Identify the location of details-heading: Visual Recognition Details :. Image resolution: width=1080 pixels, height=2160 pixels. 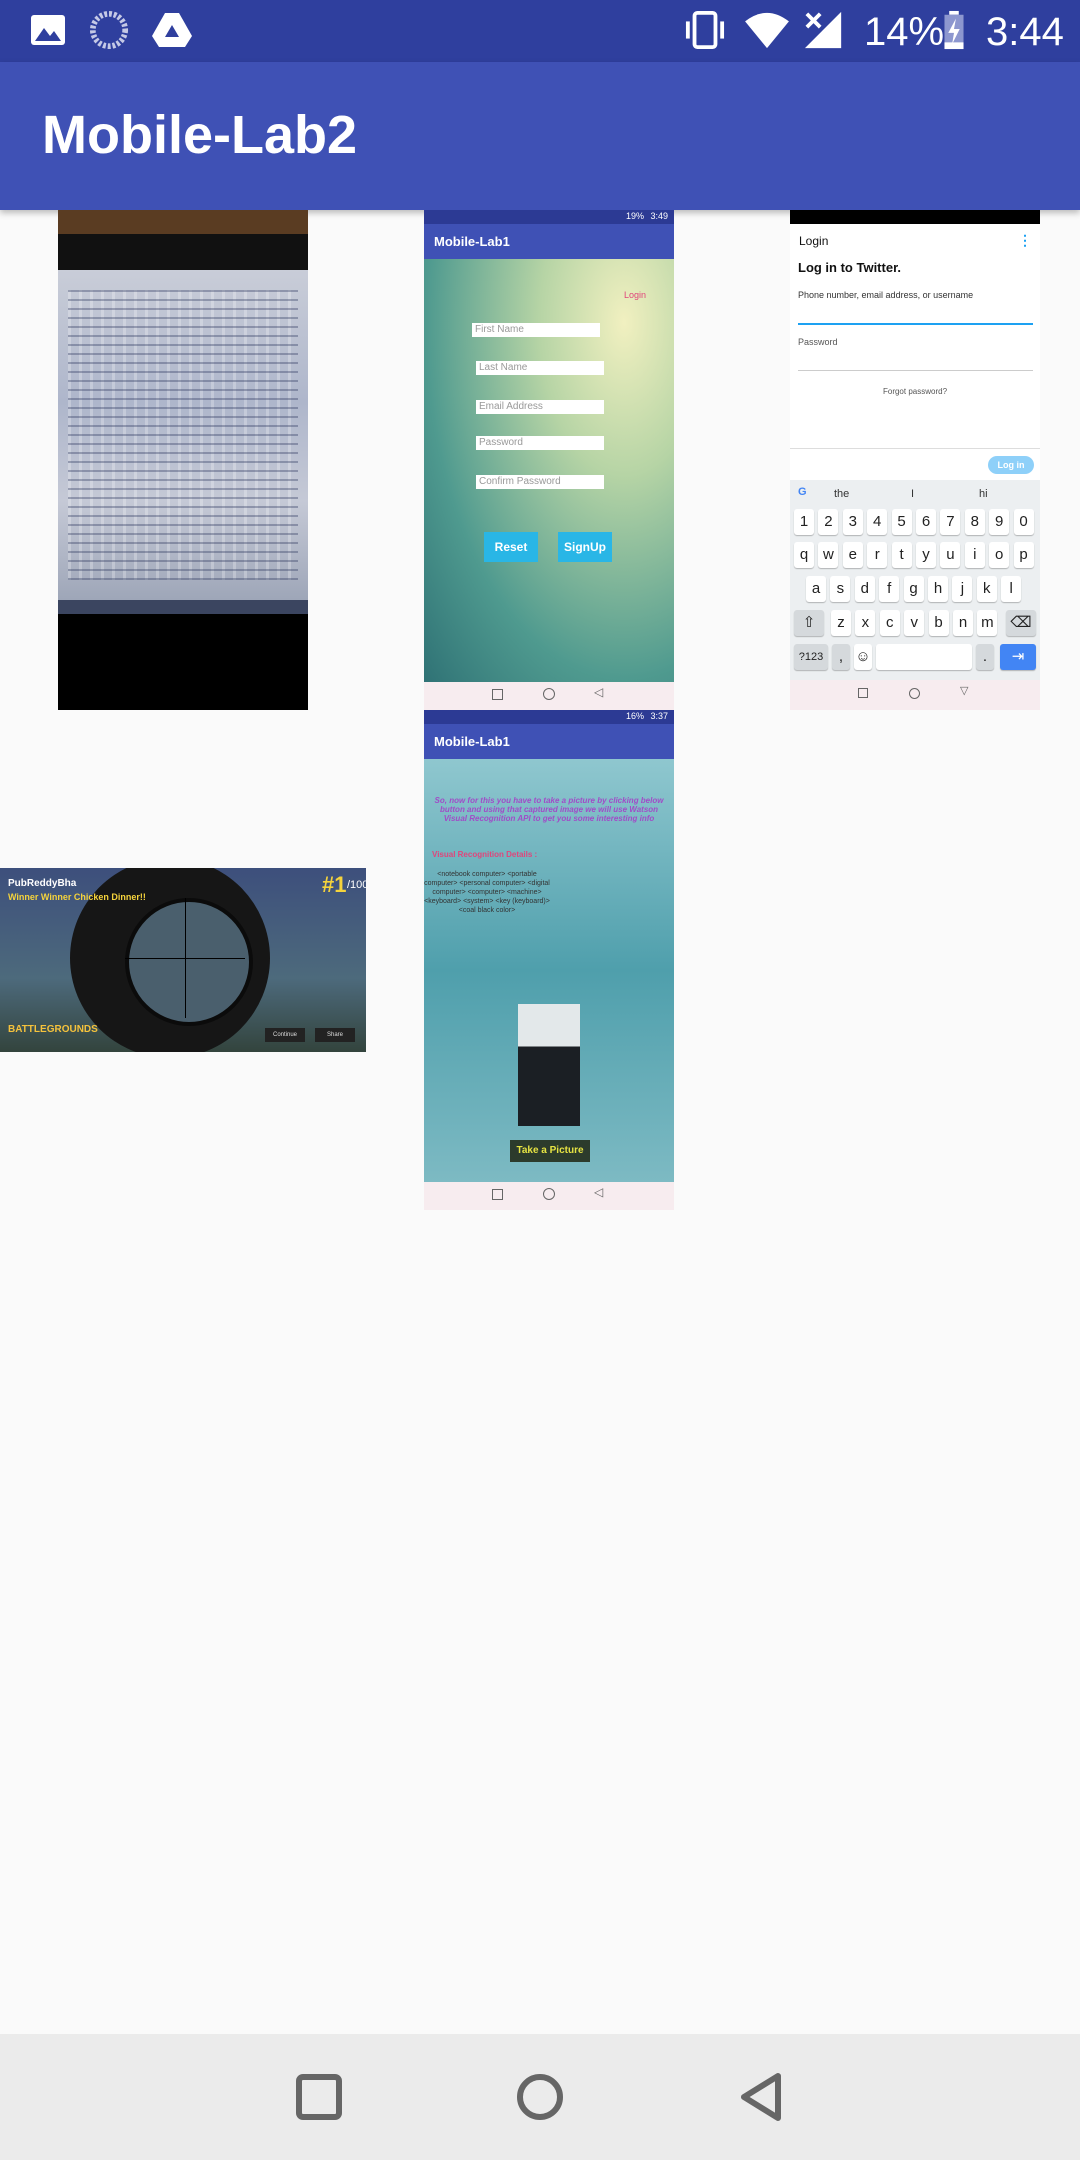
(485, 854).